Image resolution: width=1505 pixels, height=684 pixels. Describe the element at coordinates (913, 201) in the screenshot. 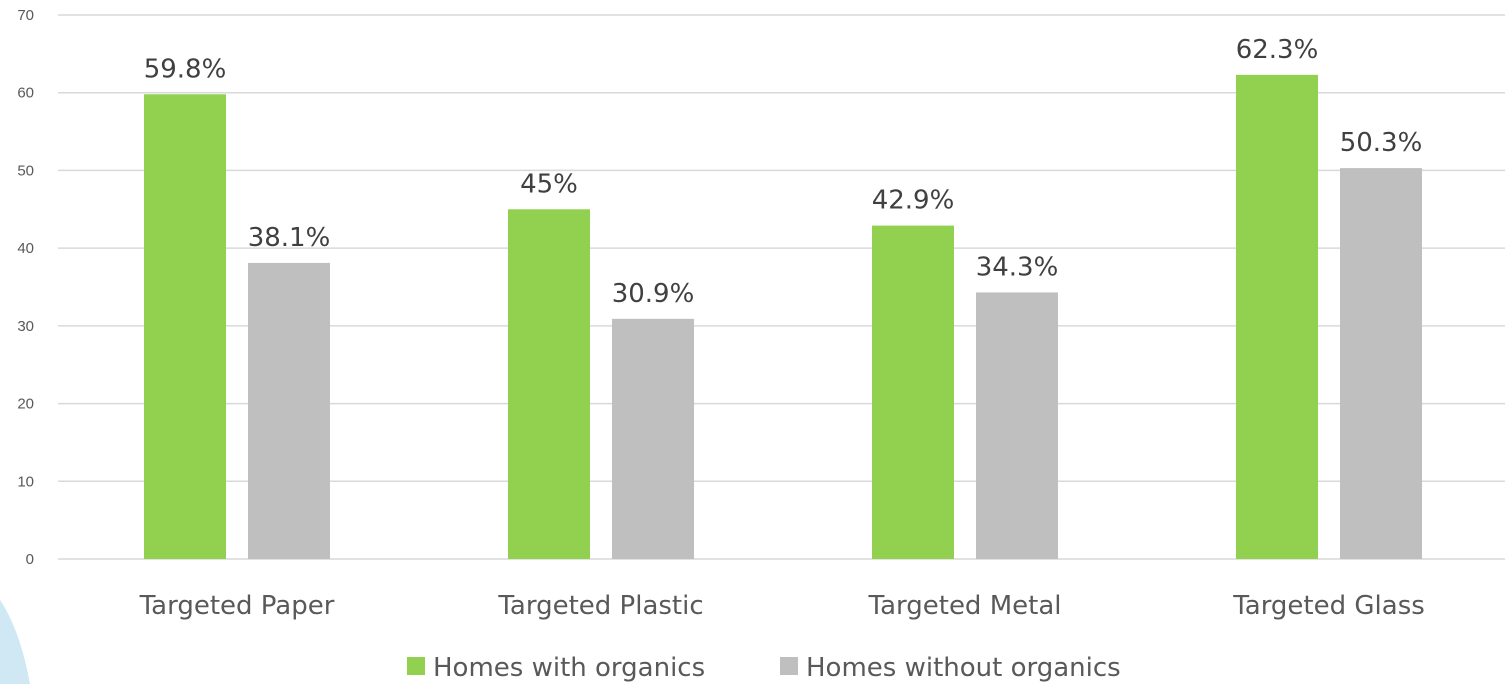

I see `data-label: 42.9%` at that location.